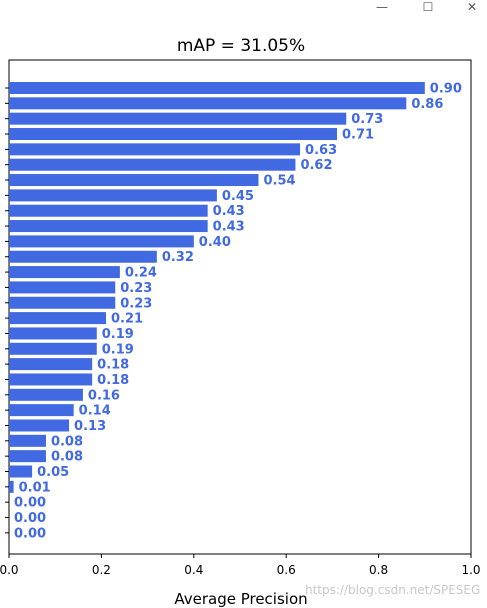  I want to click on bar-value-label: 0.24, so click(141, 273).